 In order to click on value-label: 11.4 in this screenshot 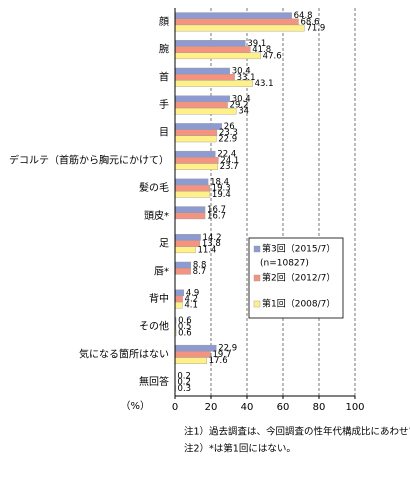, I will do `click(207, 250)`.